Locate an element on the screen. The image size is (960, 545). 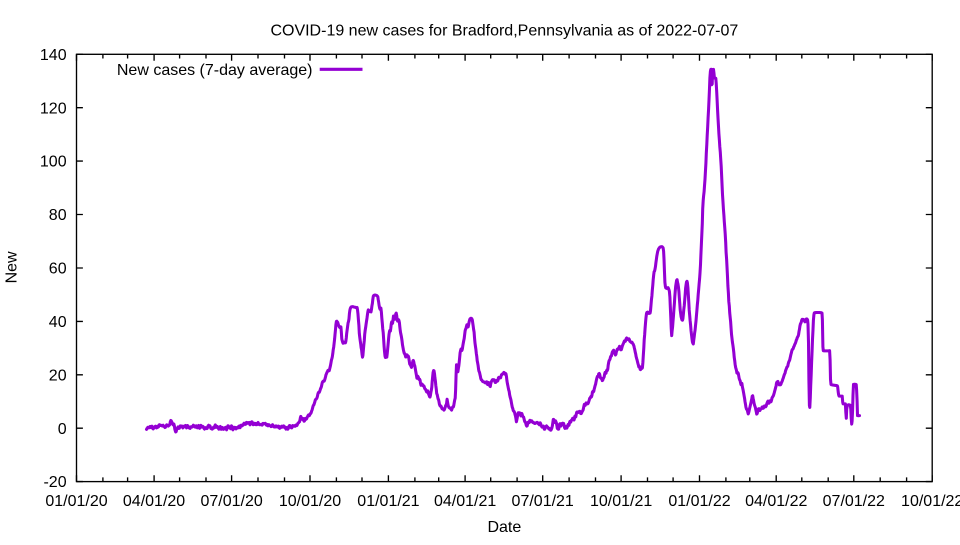
svg-text: 40 is located at coordinates (58, 322).